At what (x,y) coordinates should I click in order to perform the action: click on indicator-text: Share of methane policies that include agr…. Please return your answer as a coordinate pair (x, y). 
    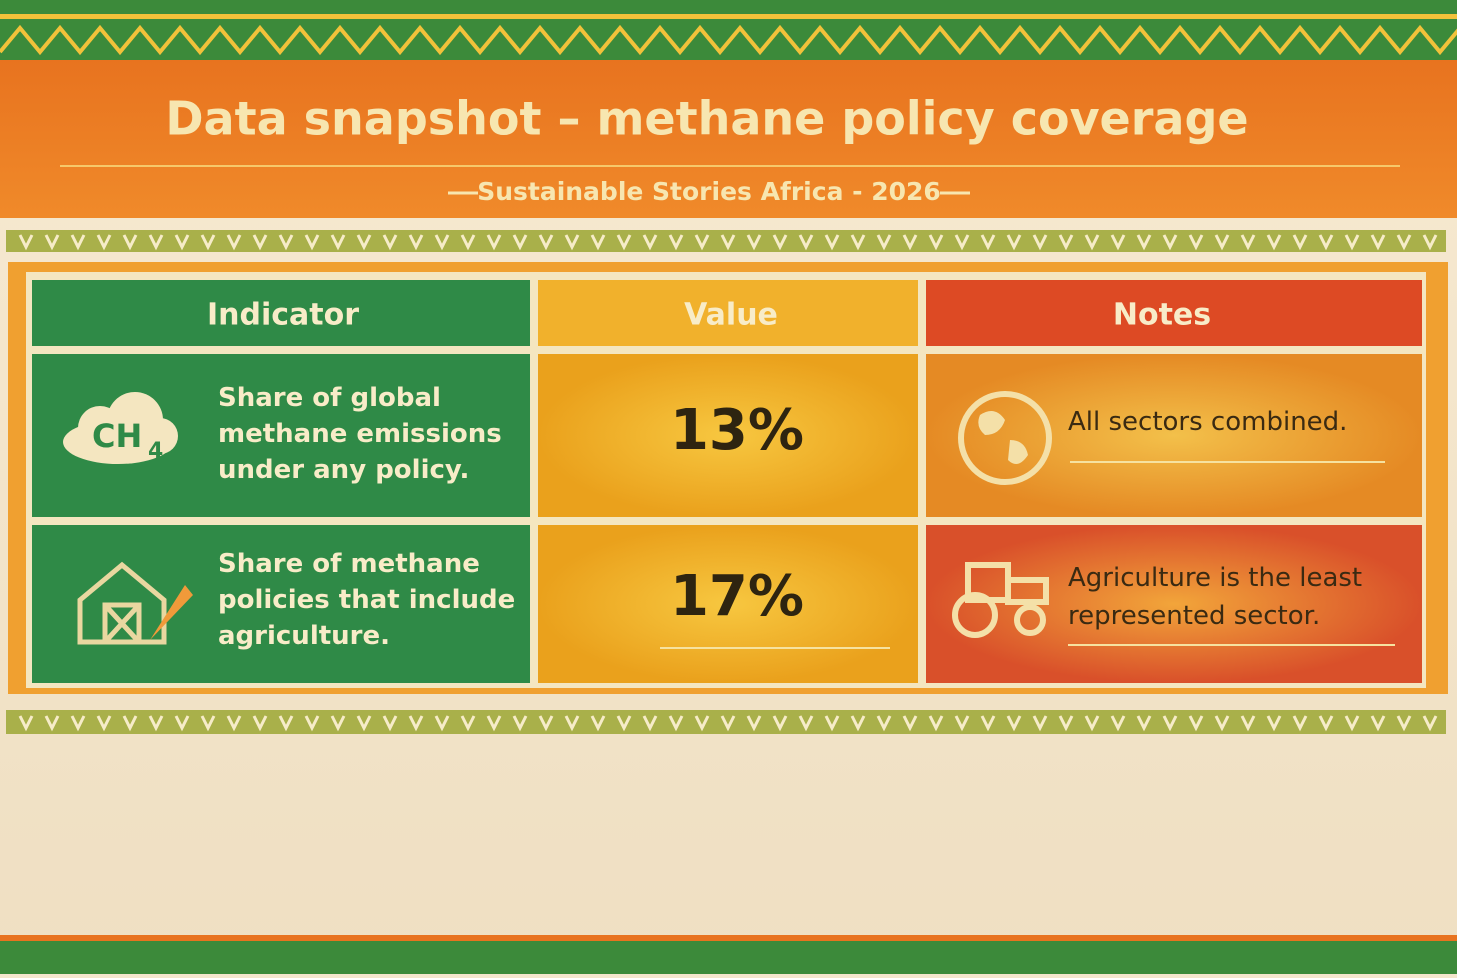
    Looking at the image, I should click on (366, 600).